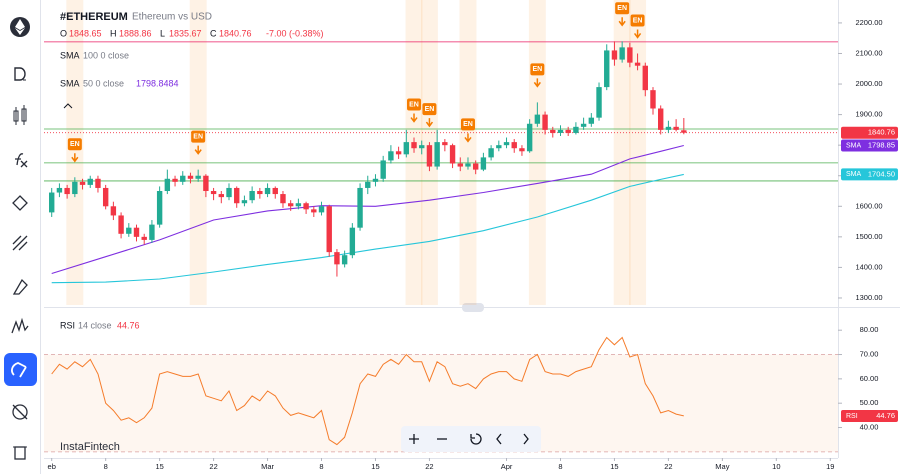 The image size is (900, 474). What do you see at coordinates (869, 132) in the screenshot?
I see `price-badge` at bounding box center [869, 132].